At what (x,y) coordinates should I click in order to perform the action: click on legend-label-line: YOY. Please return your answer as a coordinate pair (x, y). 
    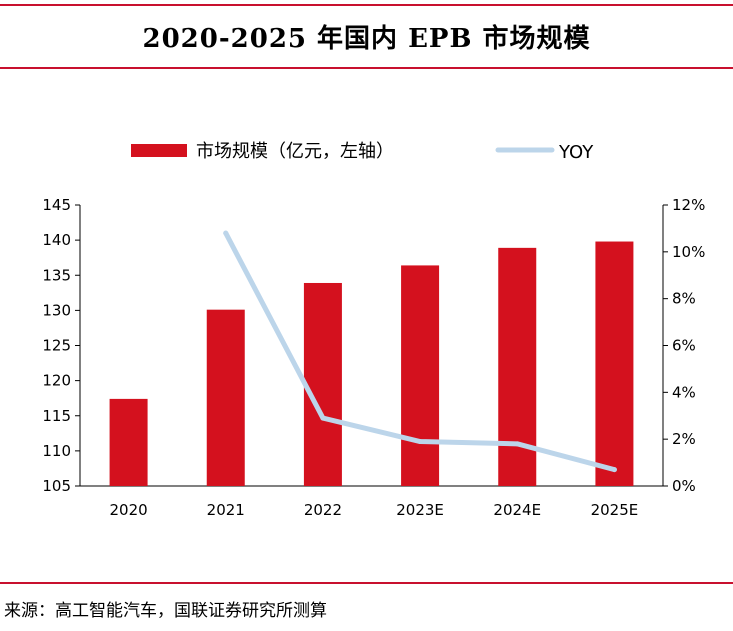
    Looking at the image, I should click on (576, 152).